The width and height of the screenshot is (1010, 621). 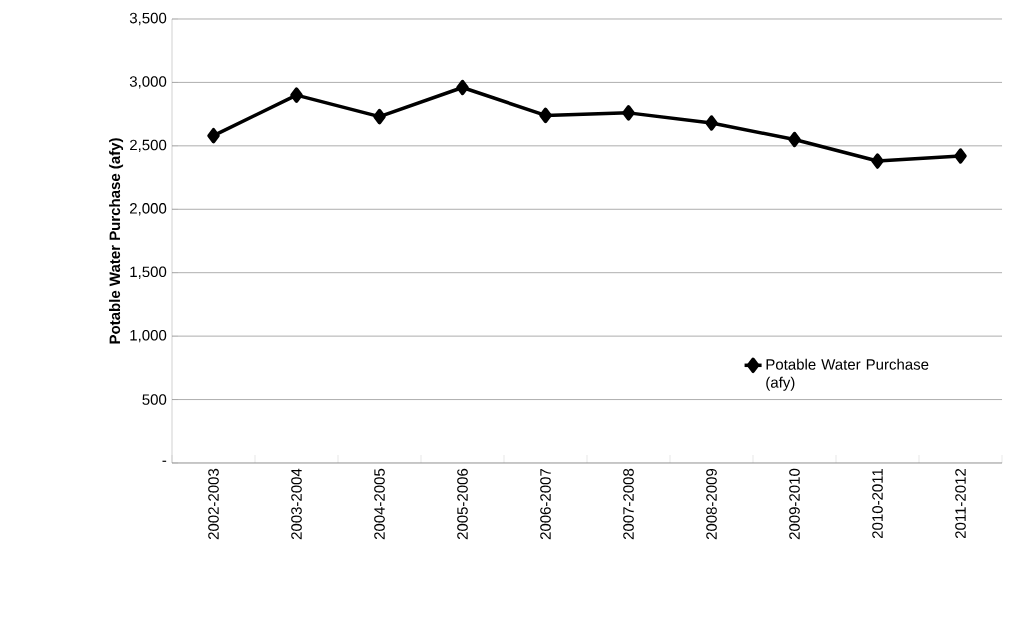 I want to click on x-tick-label: 2003-2004, so click(x=296, y=504).